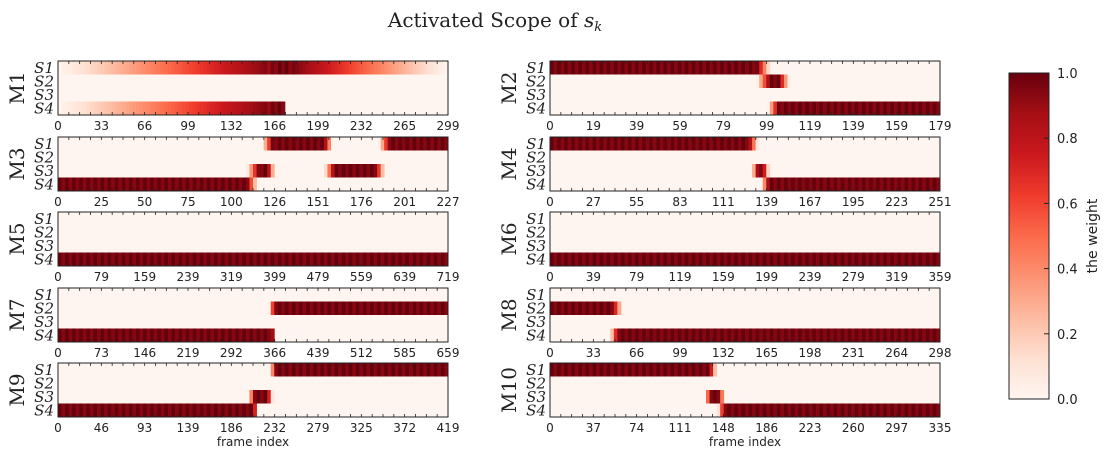  Describe the element at coordinates (853, 277) in the screenshot. I see `x-tick-label: 279` at that location.